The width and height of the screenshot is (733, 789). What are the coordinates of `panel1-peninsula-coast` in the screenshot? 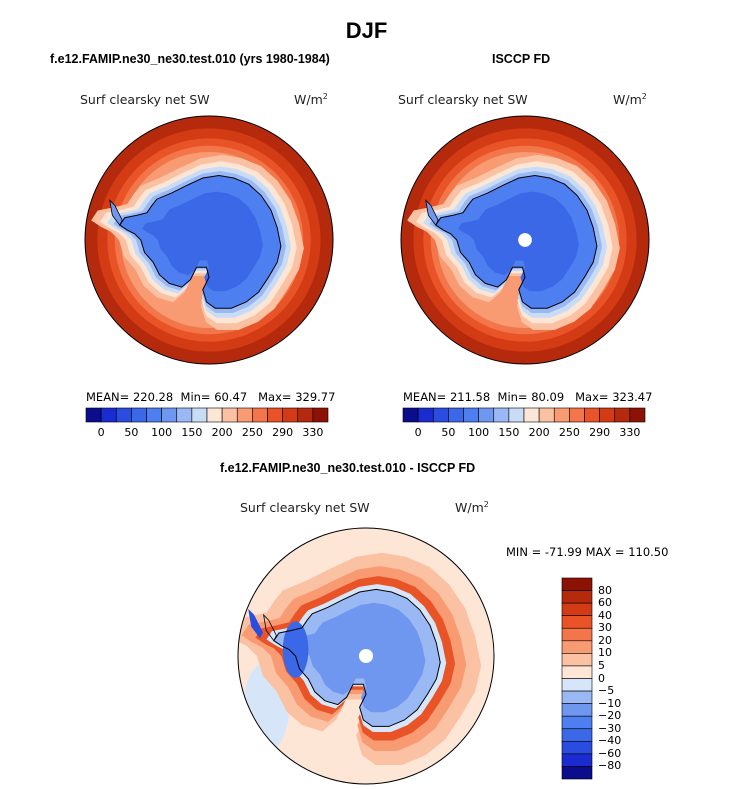 It's located at (116, 212).